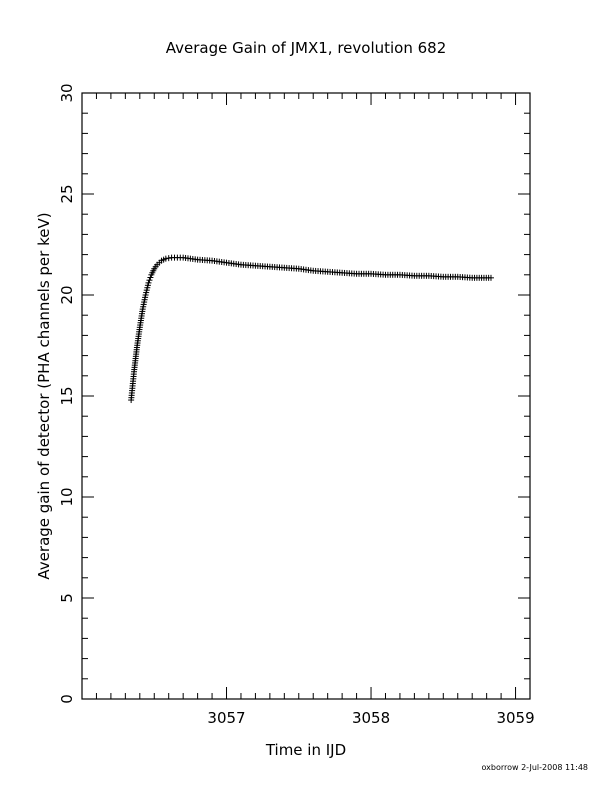  What do you see at coordinates (67, 598) in the screenshot?
I see `y-tick-label: 5` at bounding box center [67, 598].